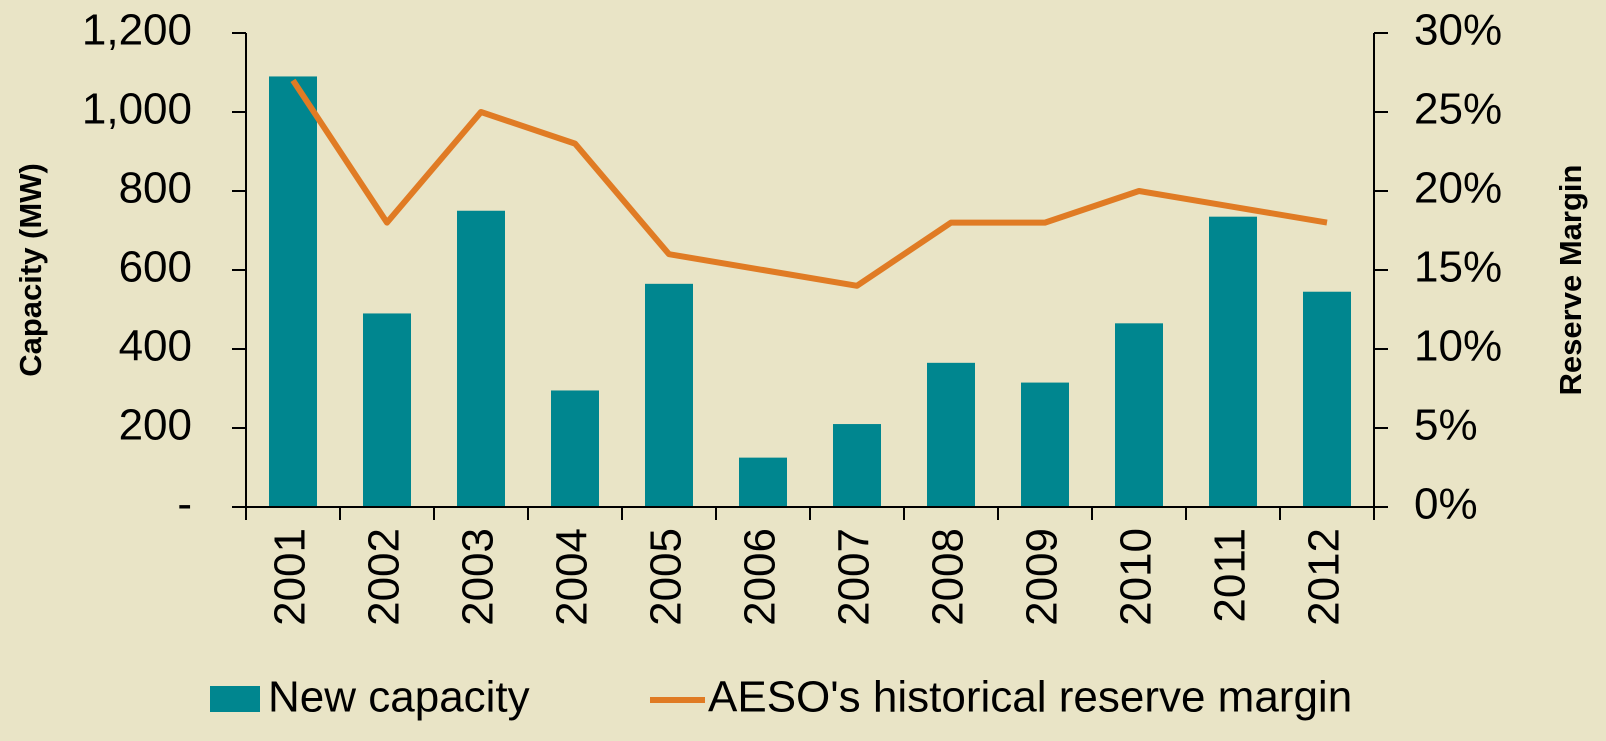  What do you see at coordinates (30, 270) in the screenshot?
I see `y-axis-title: Capacity (MW)` at bounding box center [30, 270].